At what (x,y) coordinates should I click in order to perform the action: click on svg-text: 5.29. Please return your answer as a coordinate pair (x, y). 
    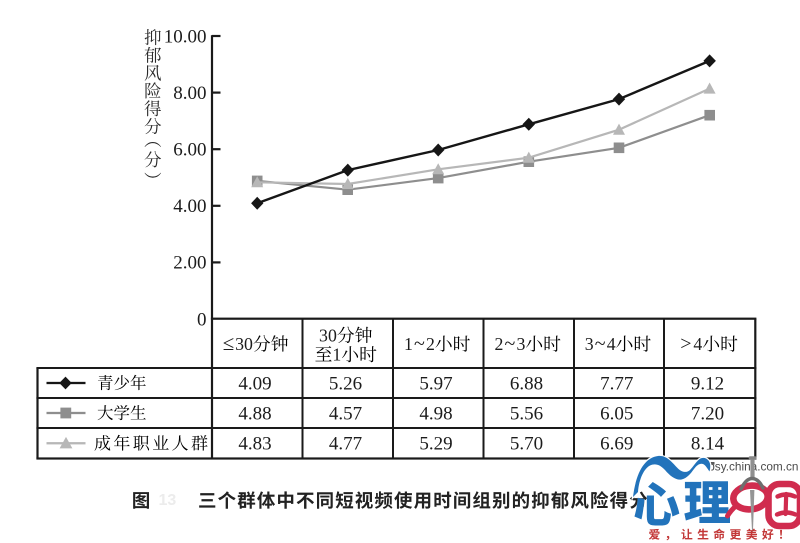
    Looking at the image, I should click on (435, 444).